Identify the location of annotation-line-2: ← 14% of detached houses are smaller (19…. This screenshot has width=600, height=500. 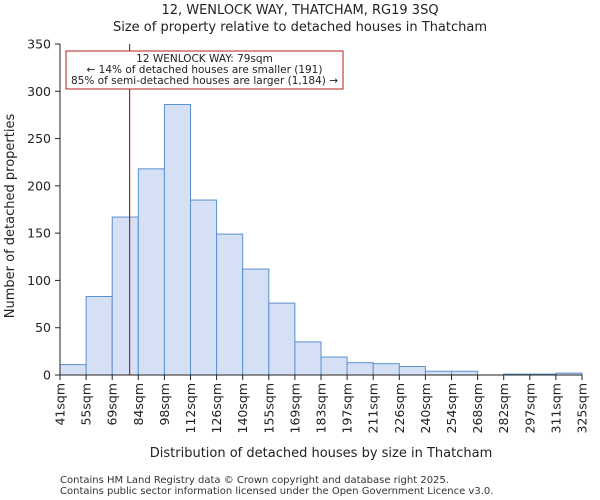
(205, 70).